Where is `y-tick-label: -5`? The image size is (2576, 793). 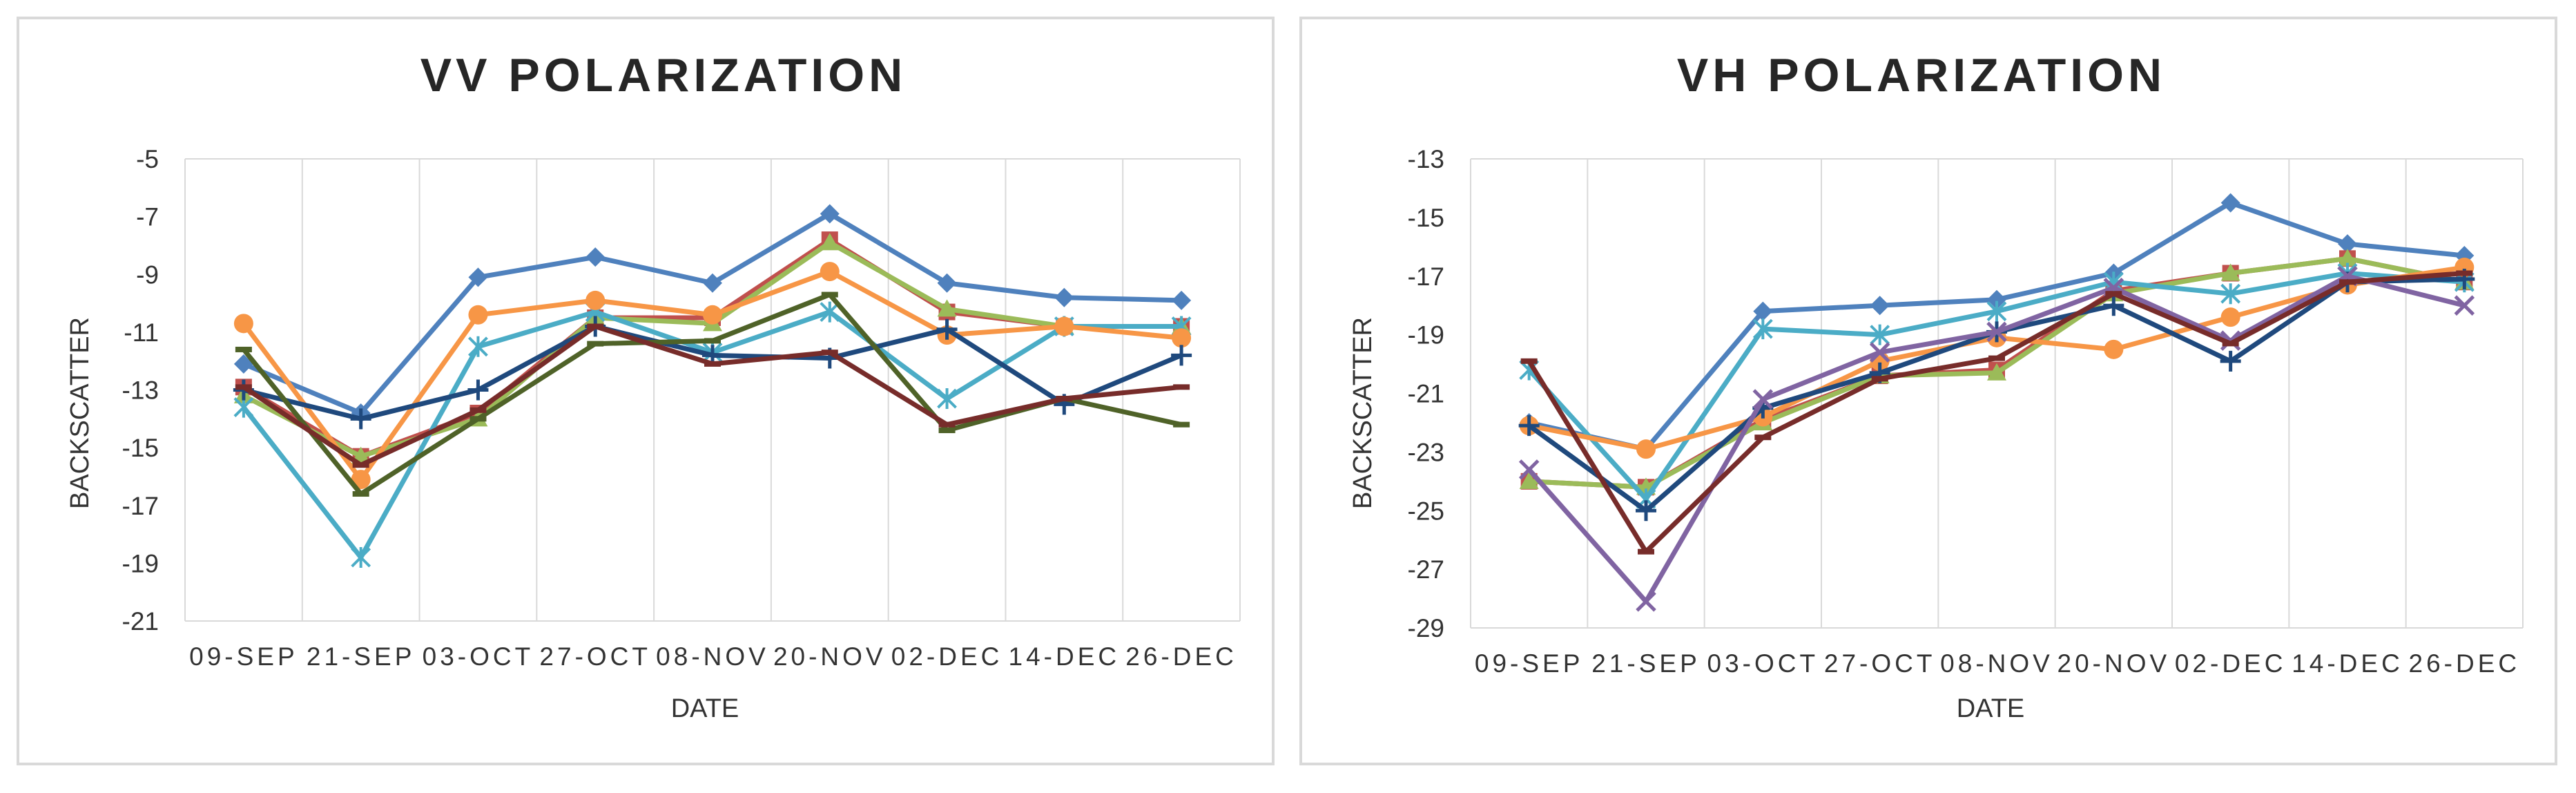
y-tick-label: -5 is located at coordinates (147, 159).